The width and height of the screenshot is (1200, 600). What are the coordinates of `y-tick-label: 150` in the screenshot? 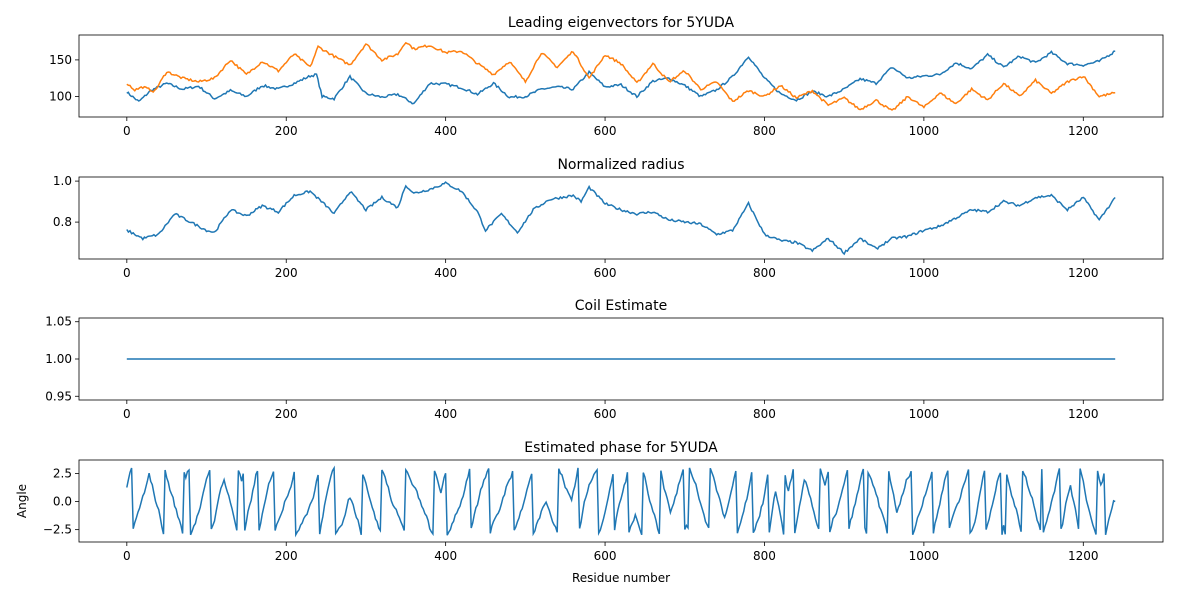 It's located at (60, 60).